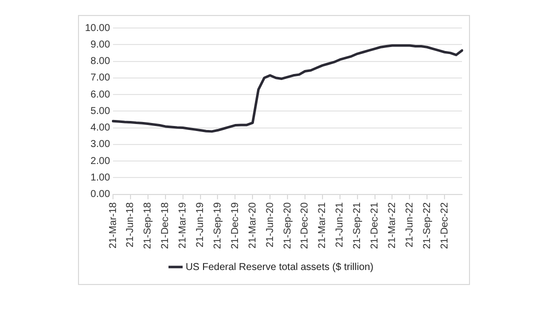 The image size is (550, 330). I want to click on x-tick-label: 21-Dec-20, so click(305, 226).